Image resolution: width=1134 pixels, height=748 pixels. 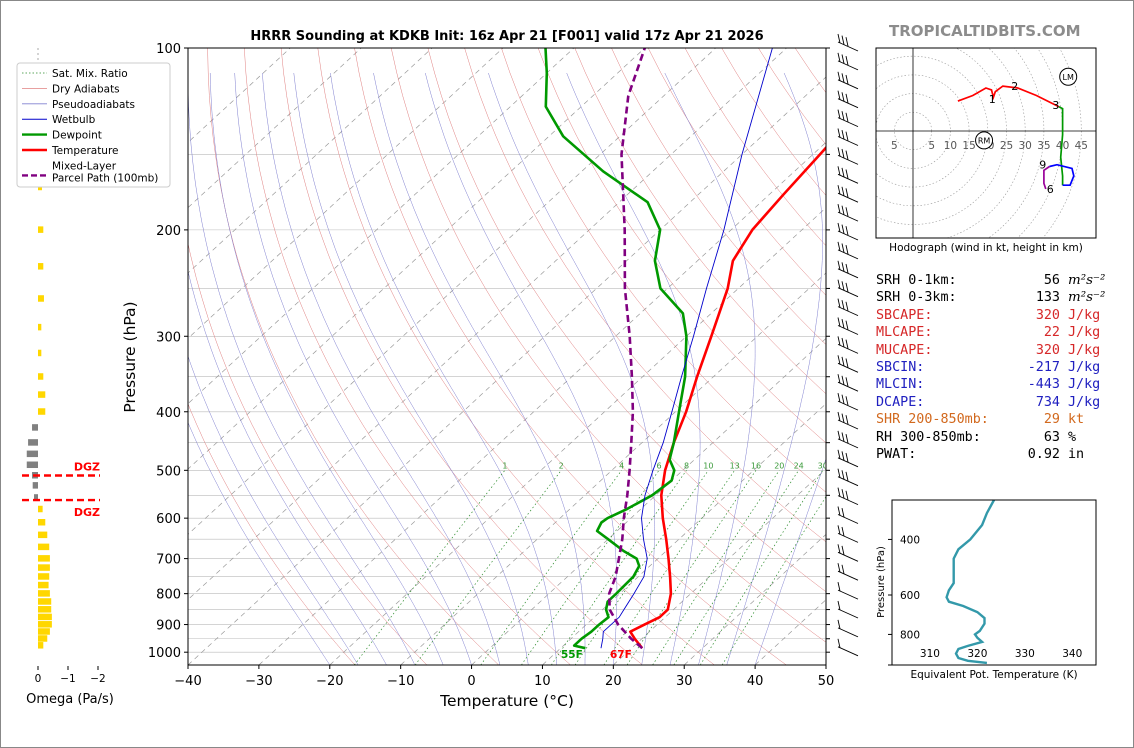 What do you see at coordinates (904, 333) in the screenshot?
I see `stat-label: MLCAPE:` at bounding box center [904, 333].